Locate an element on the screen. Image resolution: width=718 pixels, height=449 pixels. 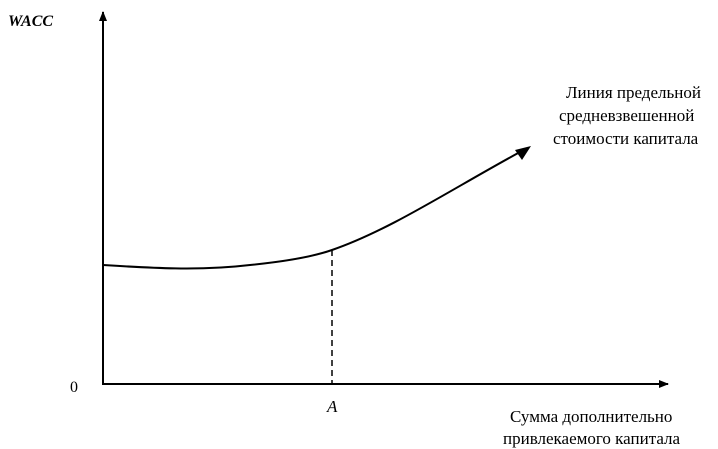
x-axis-label-line-1: Сумма дополнительно is located at coordinates (591, 416).